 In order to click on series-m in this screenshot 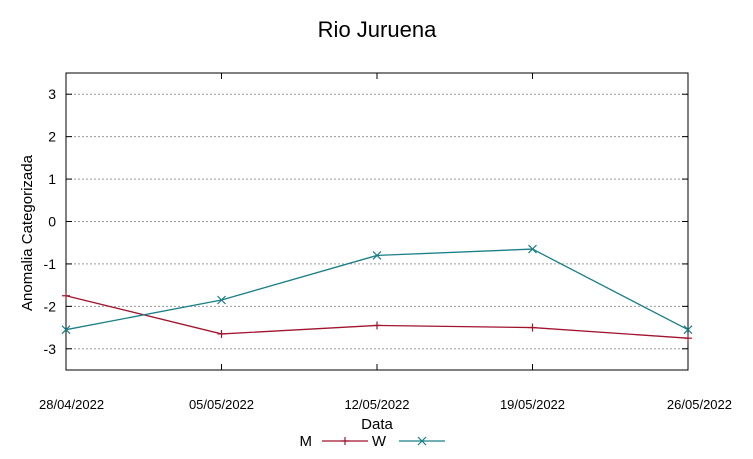, I will do `click(377, 317)`.